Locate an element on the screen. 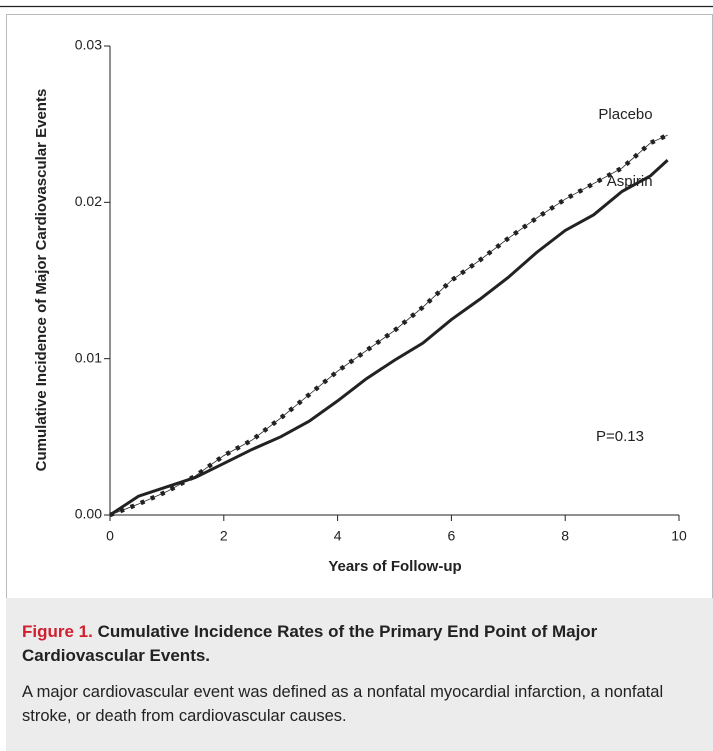 Image resolution: width=713 pixels, height=751 pixels. x-tick-label: 6 is located at coordinates (452, 536).